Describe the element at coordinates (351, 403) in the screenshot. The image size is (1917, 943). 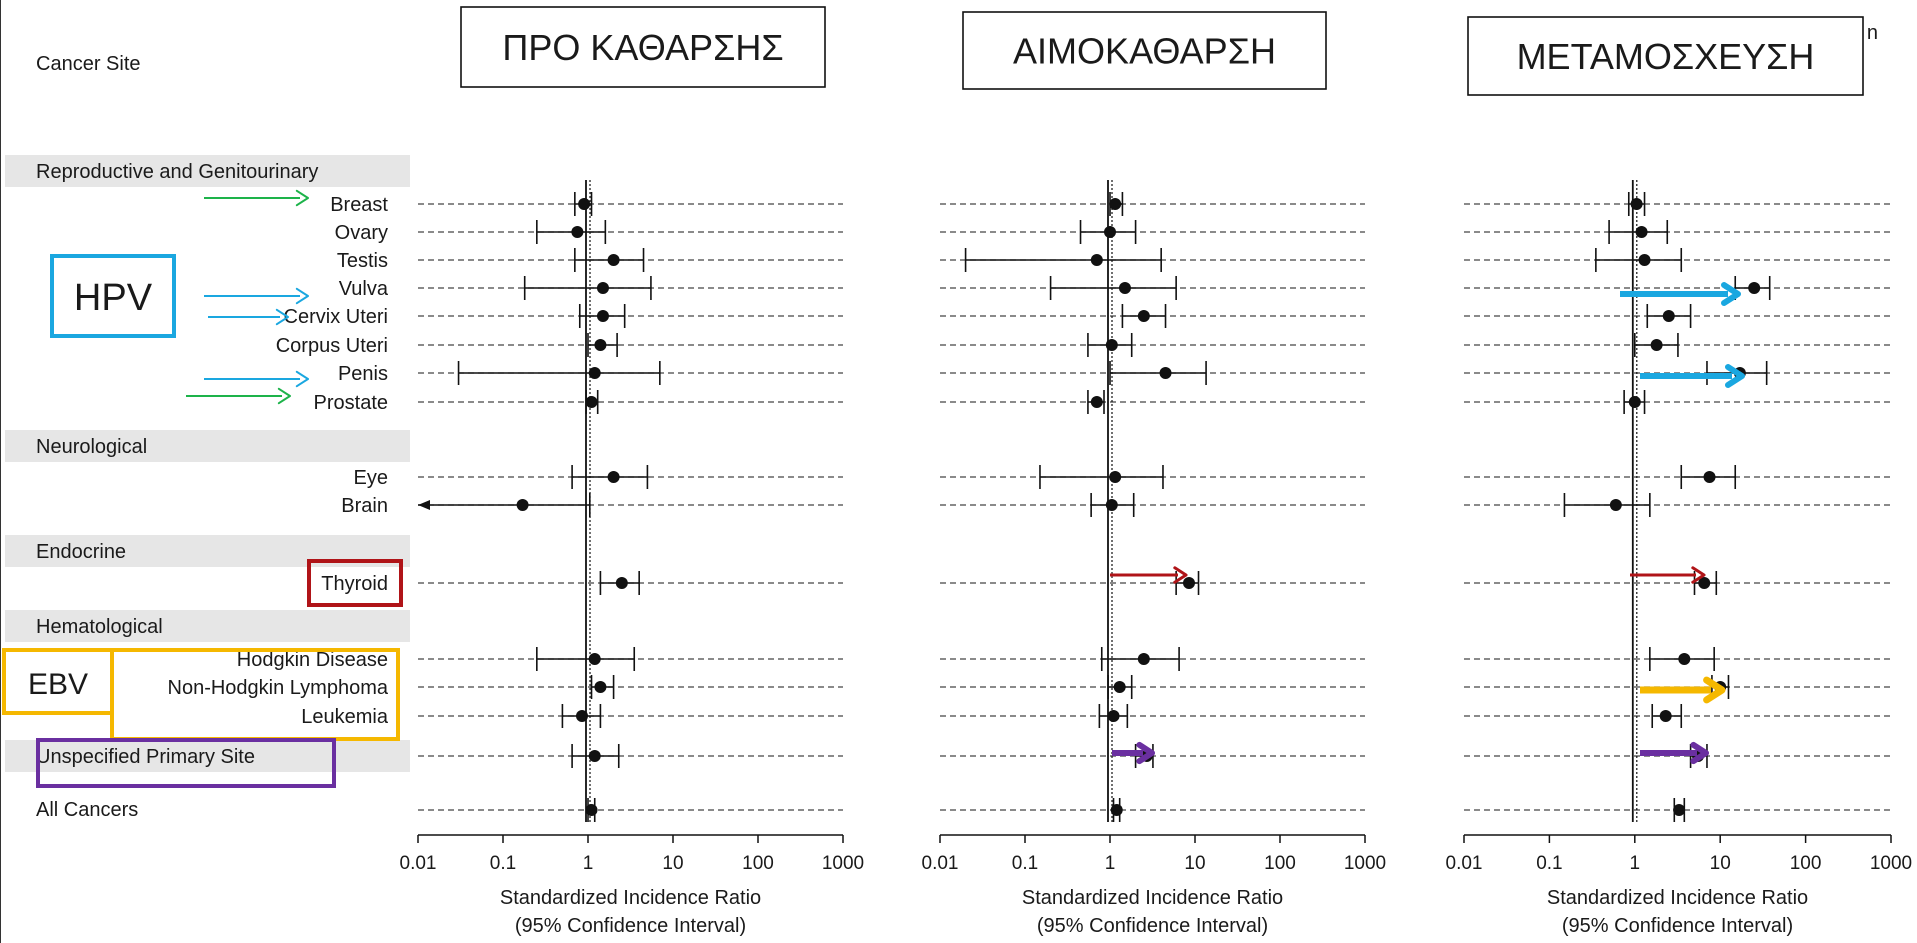
I see `row-label: Prostate` at that location.